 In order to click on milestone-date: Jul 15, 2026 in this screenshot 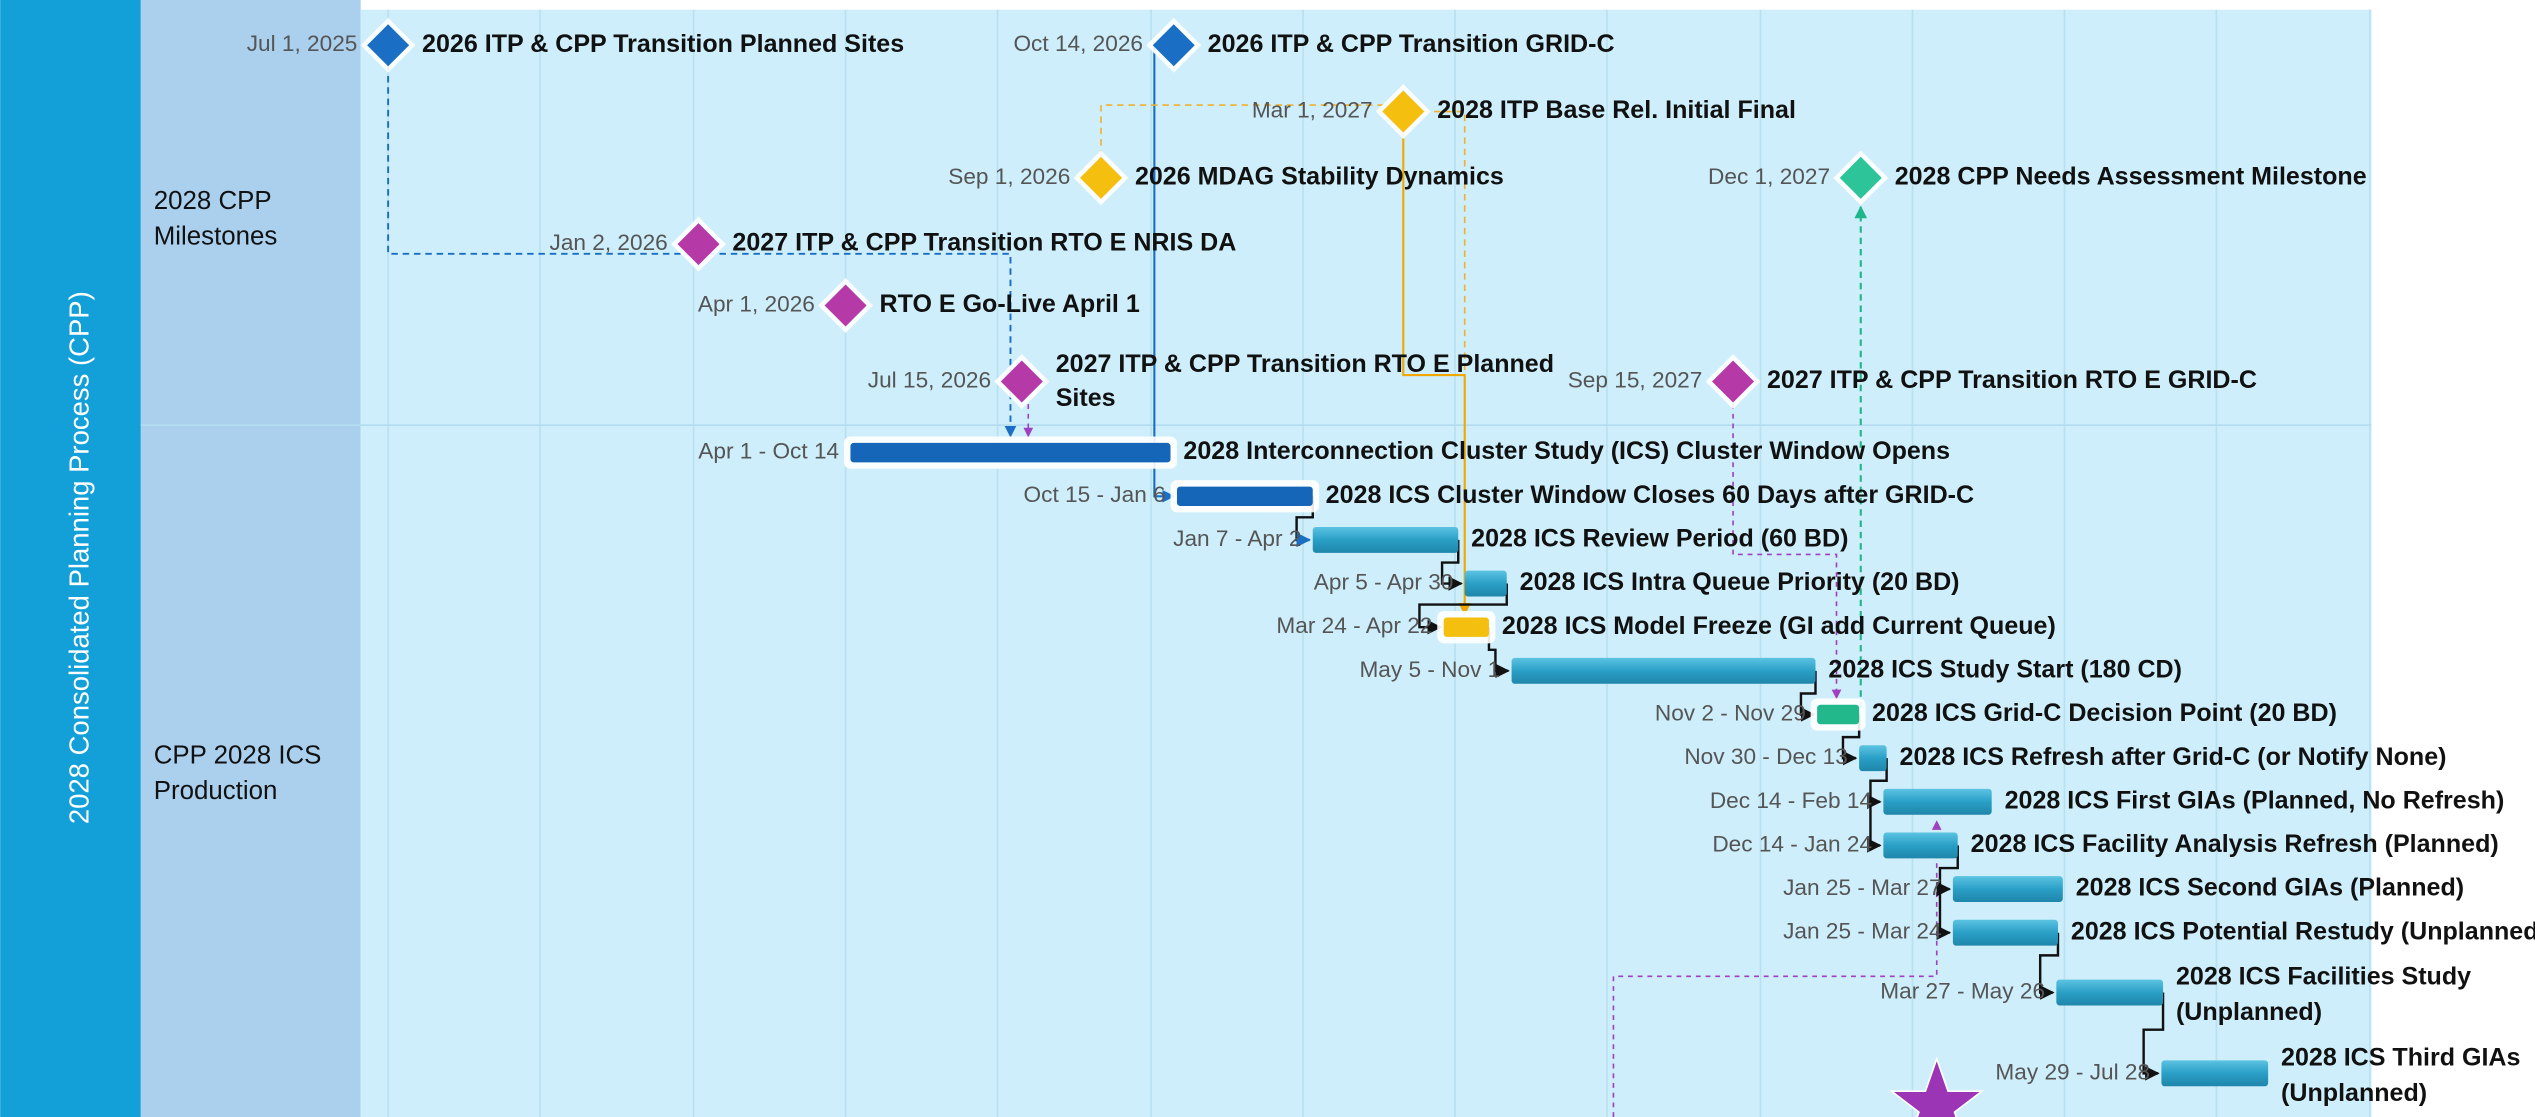, I will do `click(929, 379)`.